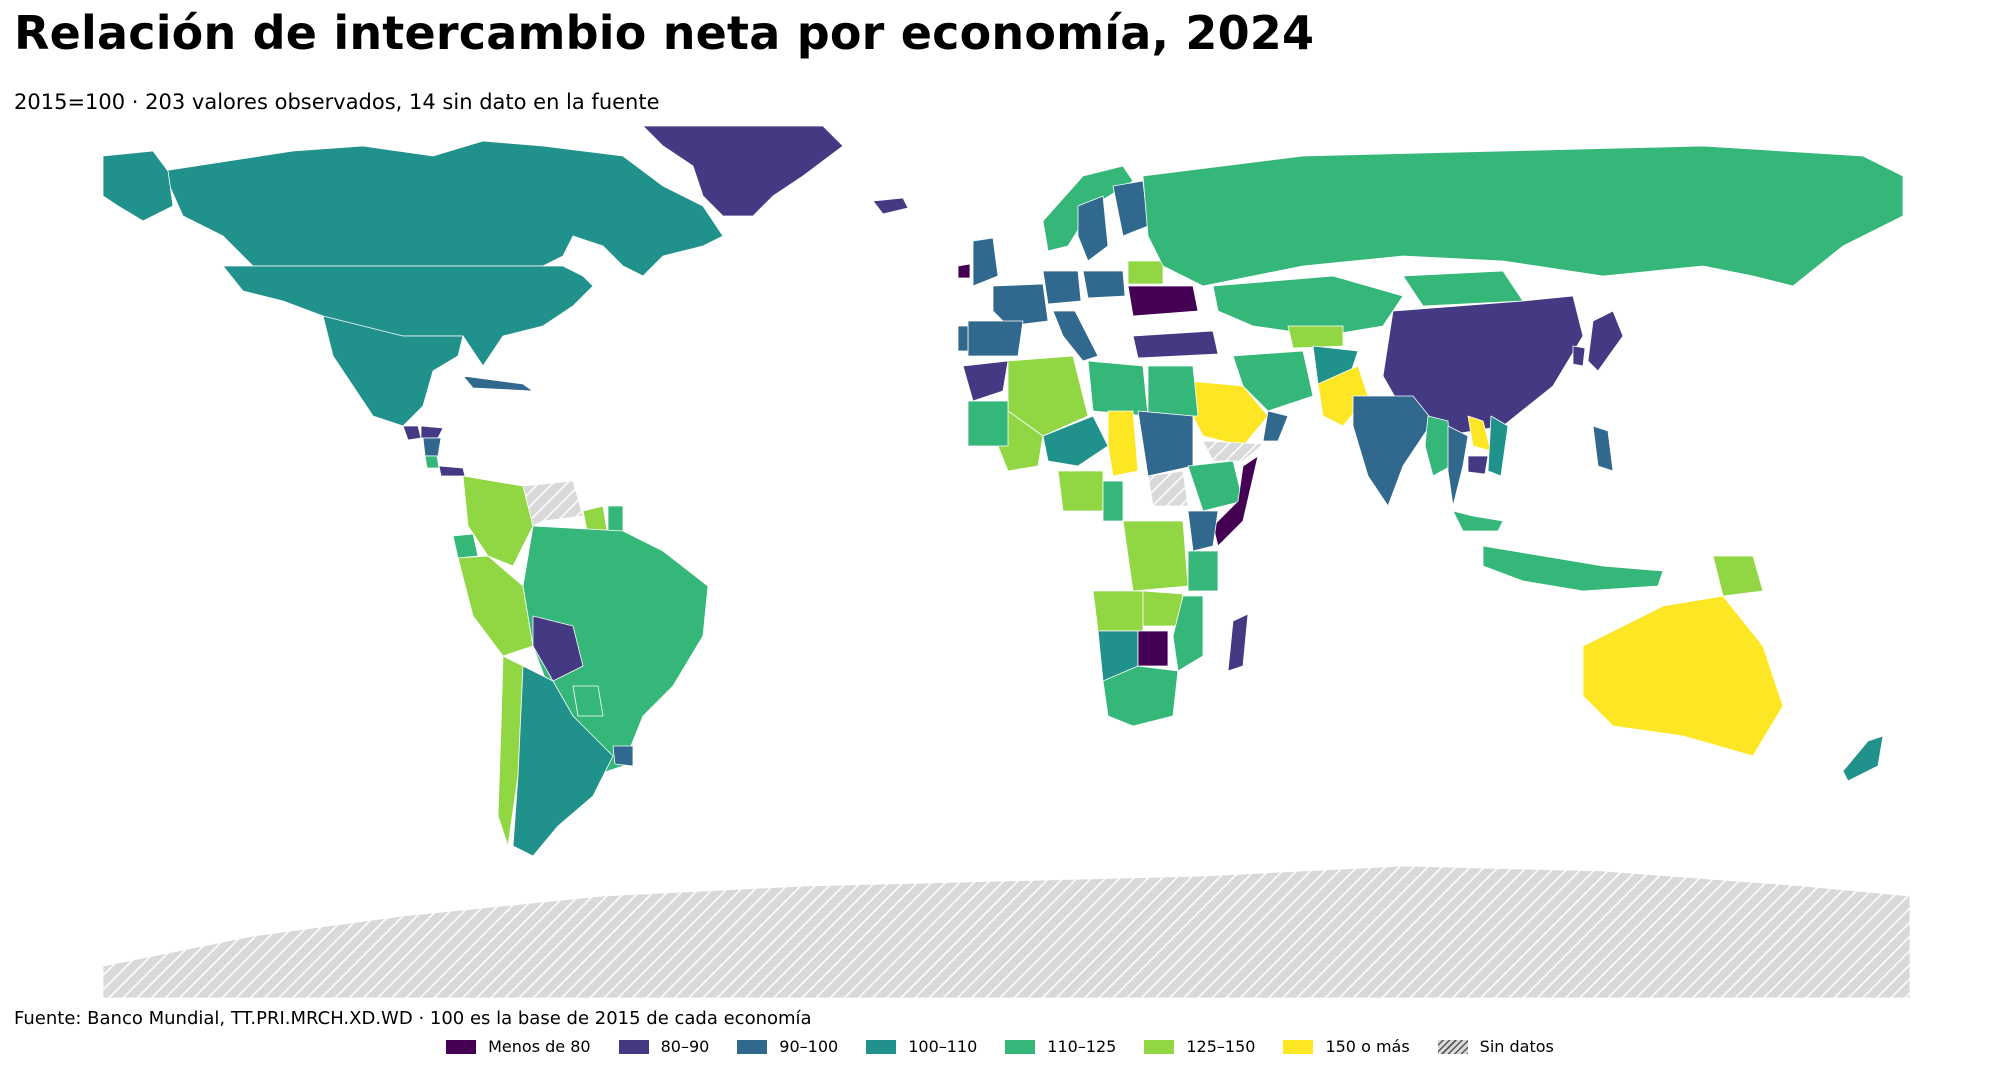  I want to click on legend-item: 150 o más, so click(1346, 1046).